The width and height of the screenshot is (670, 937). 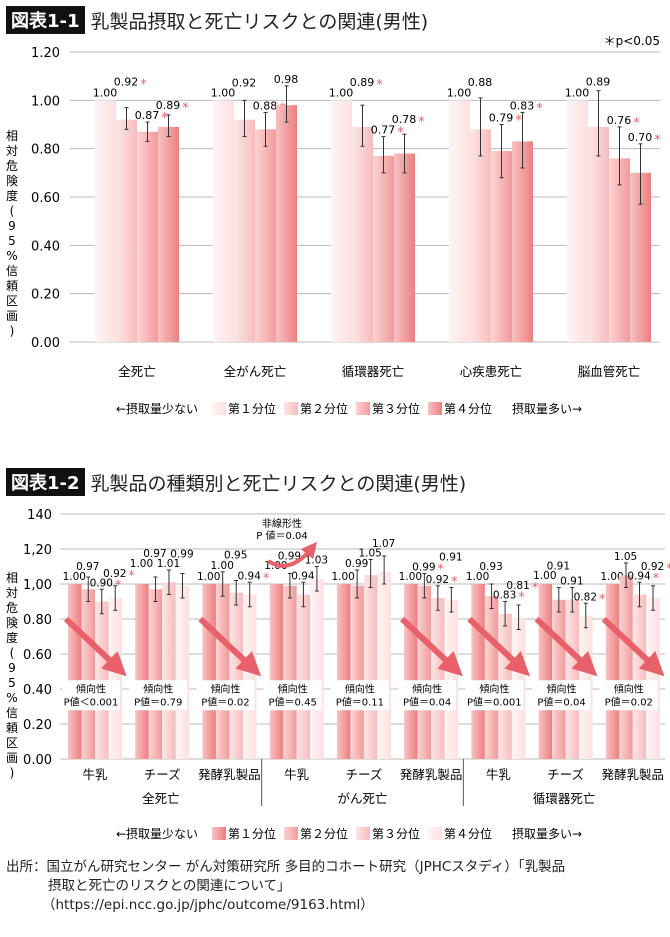 What do you see at coordinates (37, 585) in the screenshot?
I see `y-tick-label: 1,00` at bounding box center [37, 585].